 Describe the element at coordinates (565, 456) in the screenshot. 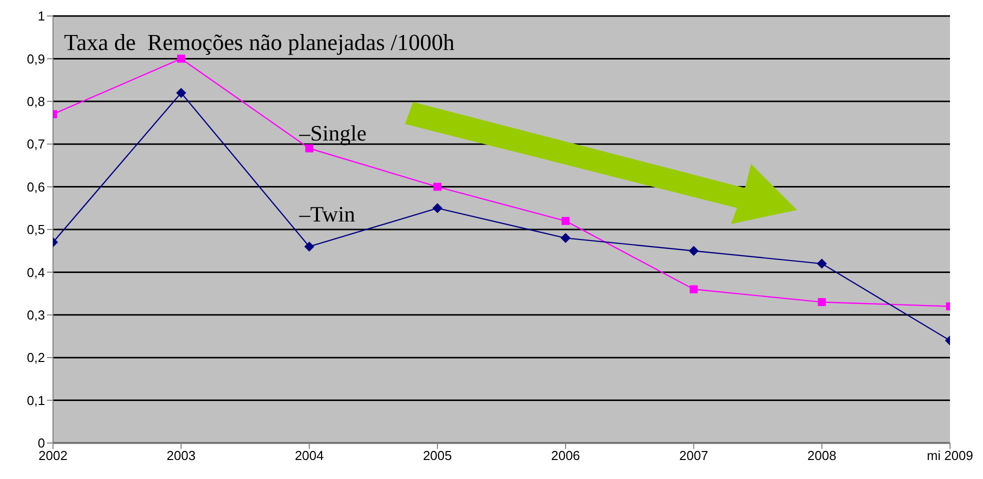

I see `x-tick-label: 2006` at that location.